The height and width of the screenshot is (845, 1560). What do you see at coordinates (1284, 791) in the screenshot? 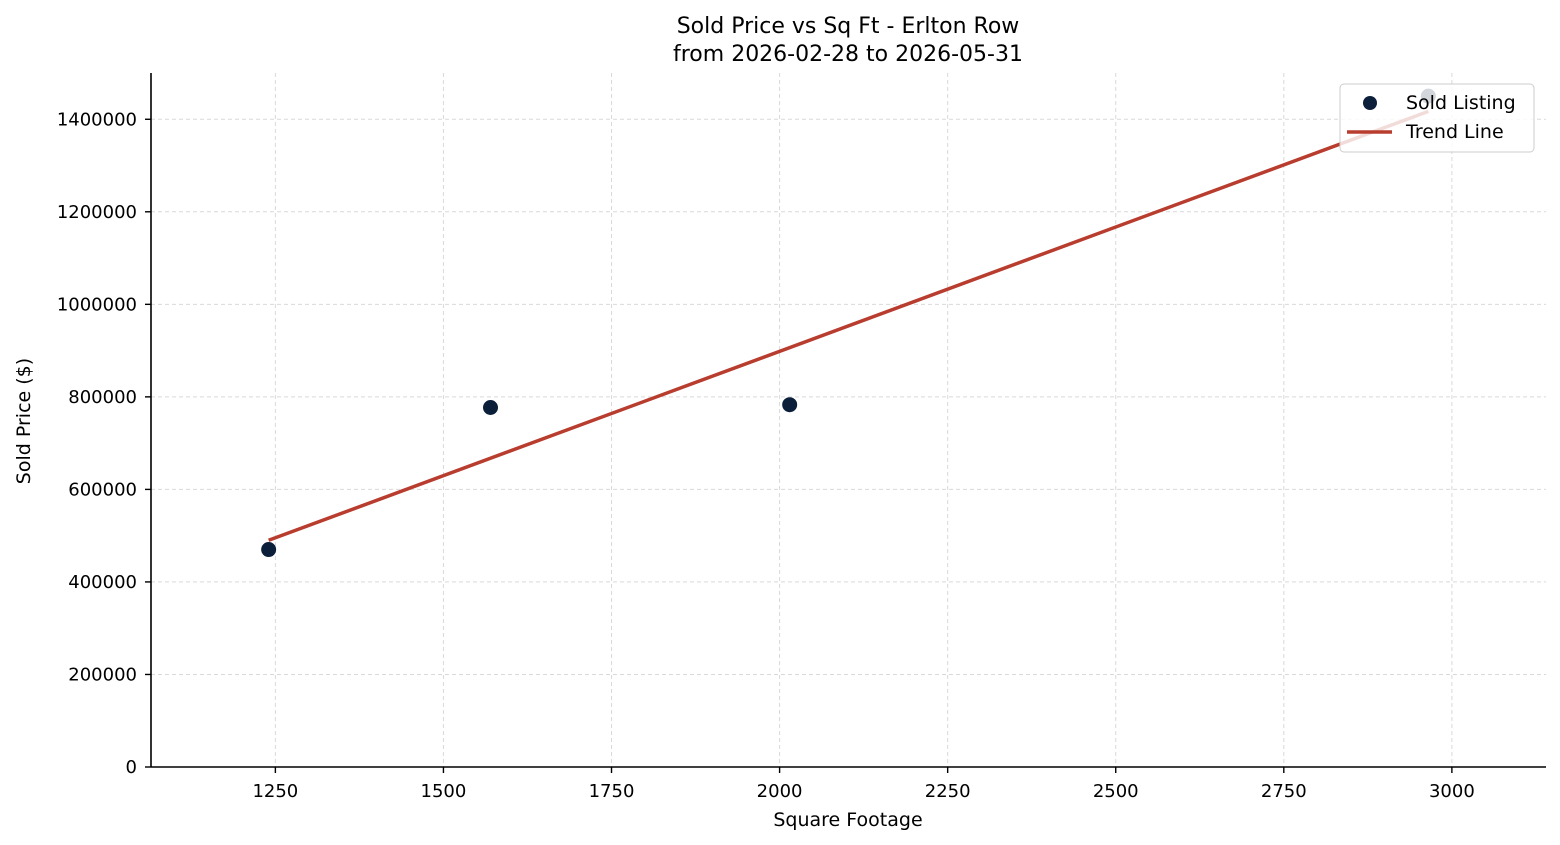
I see `x-tick-label: 2750` at bounding box center [1284, 791].